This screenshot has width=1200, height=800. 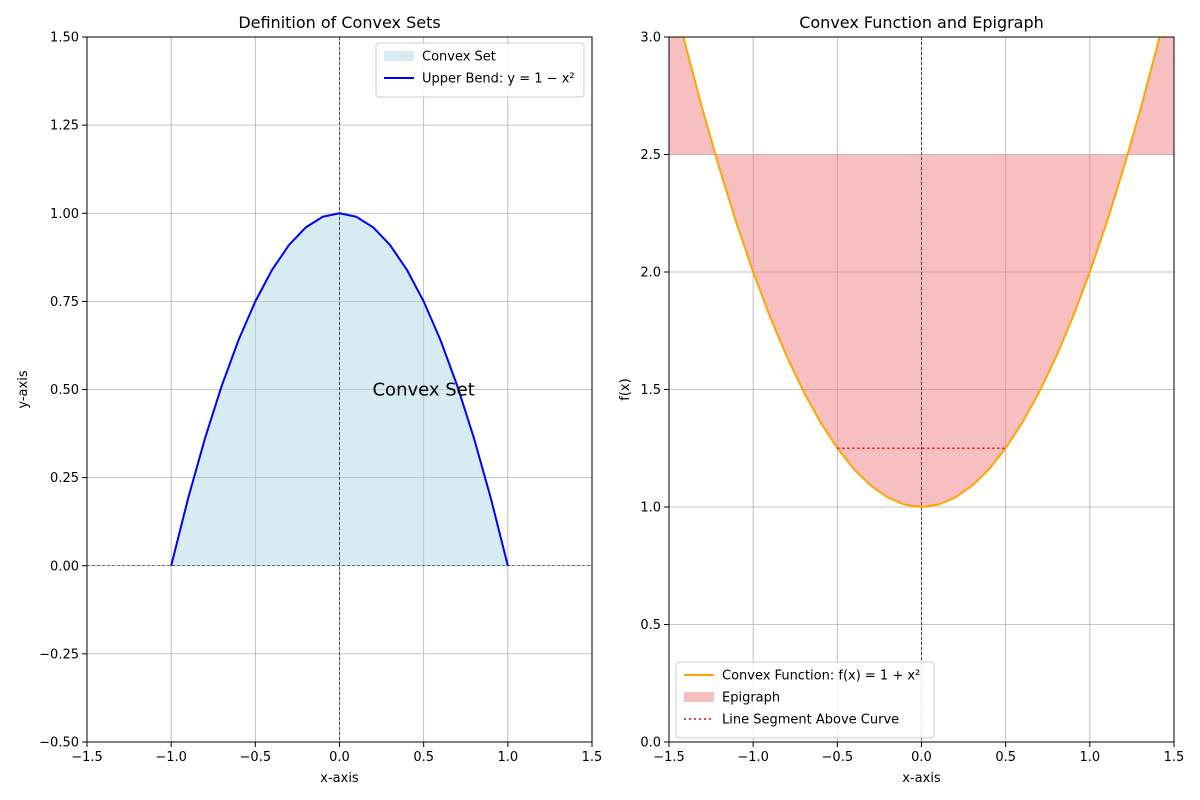 I want to click on y-tick-label: 0.00, so click(x=64, y=566).